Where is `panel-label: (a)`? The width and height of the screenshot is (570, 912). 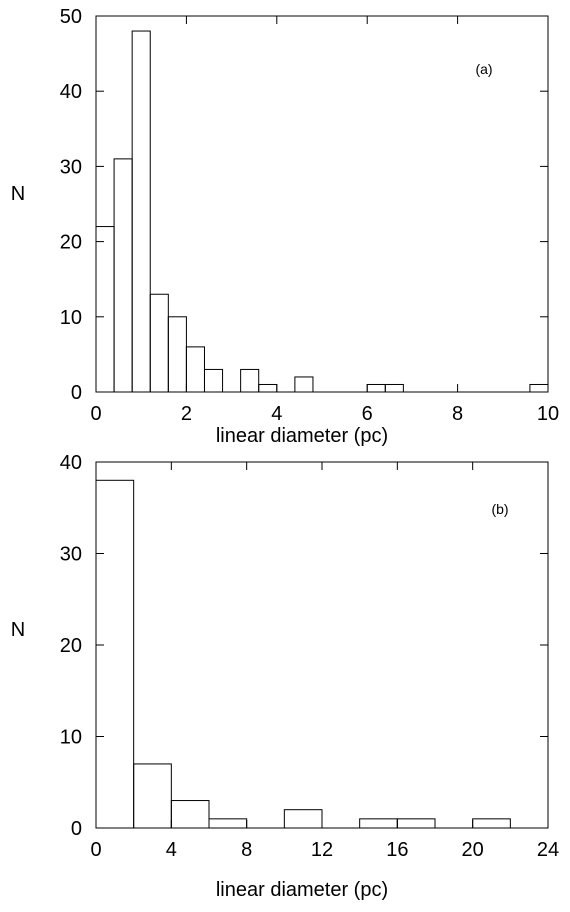 panel-label: (a) is located at coordinates (483, 69).